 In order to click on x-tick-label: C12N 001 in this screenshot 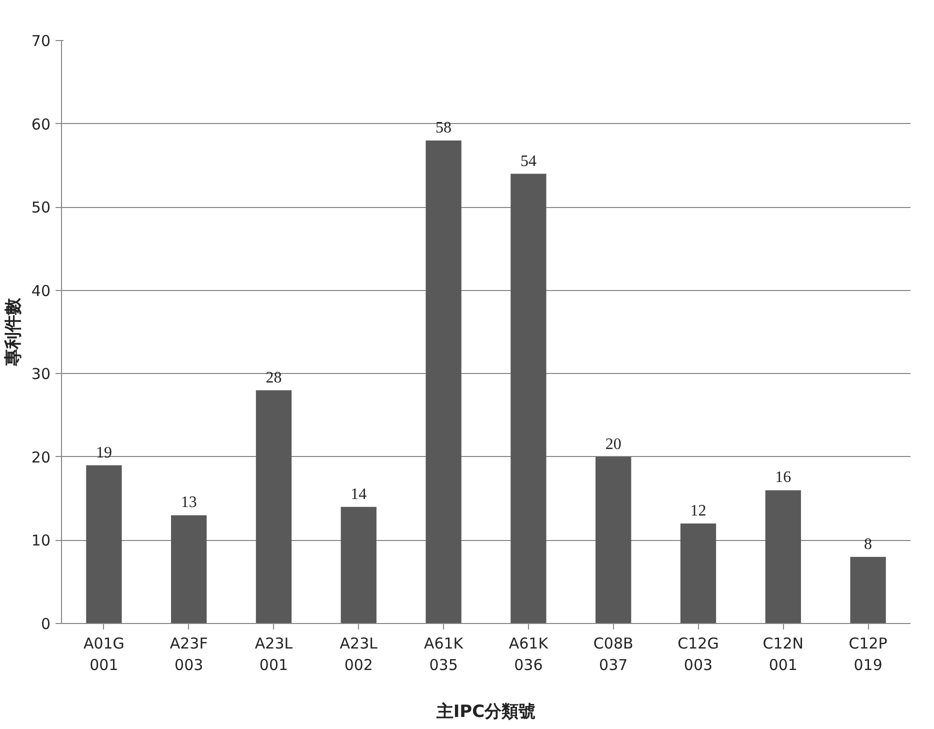, I will do `click(783, 654)`.